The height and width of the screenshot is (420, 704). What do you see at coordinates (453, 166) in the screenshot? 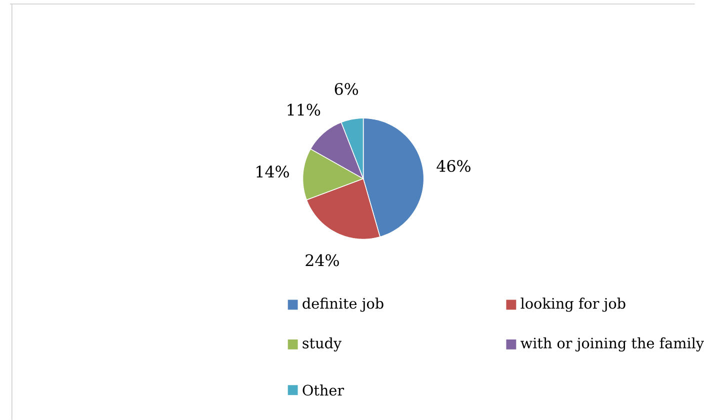
I see `data-label: 46%` at bounding box center [453, 166].